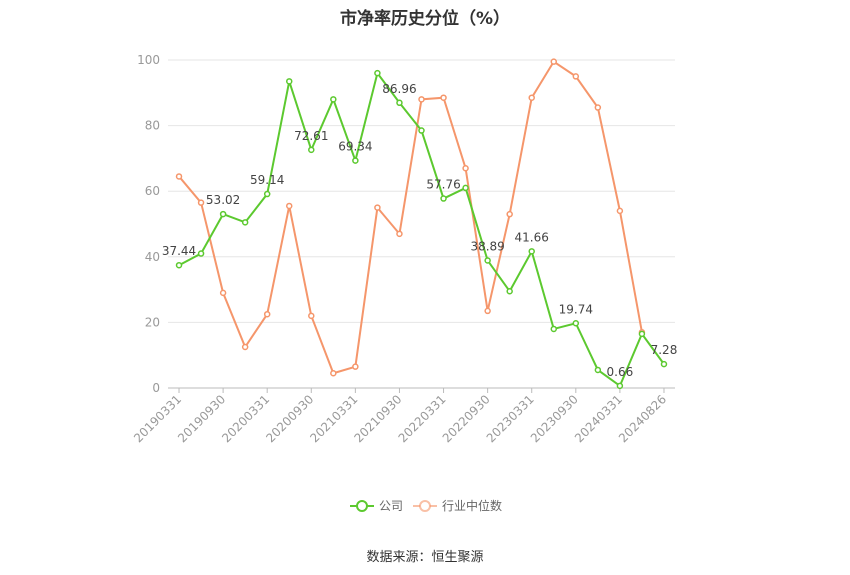  What do you see at coordinates (179, 251) in the screenshot?
I see `data-label: 37.44` at bounding box center [179, 251].